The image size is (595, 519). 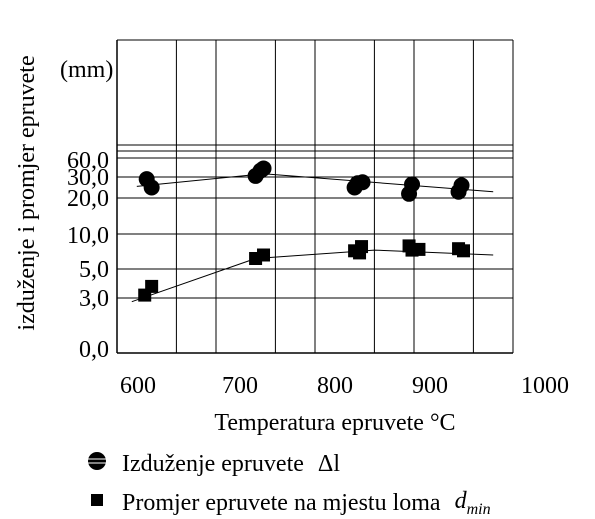 I want to click on x-axis-title: Temperatura epruvete °C, so click(x=334, y=423).